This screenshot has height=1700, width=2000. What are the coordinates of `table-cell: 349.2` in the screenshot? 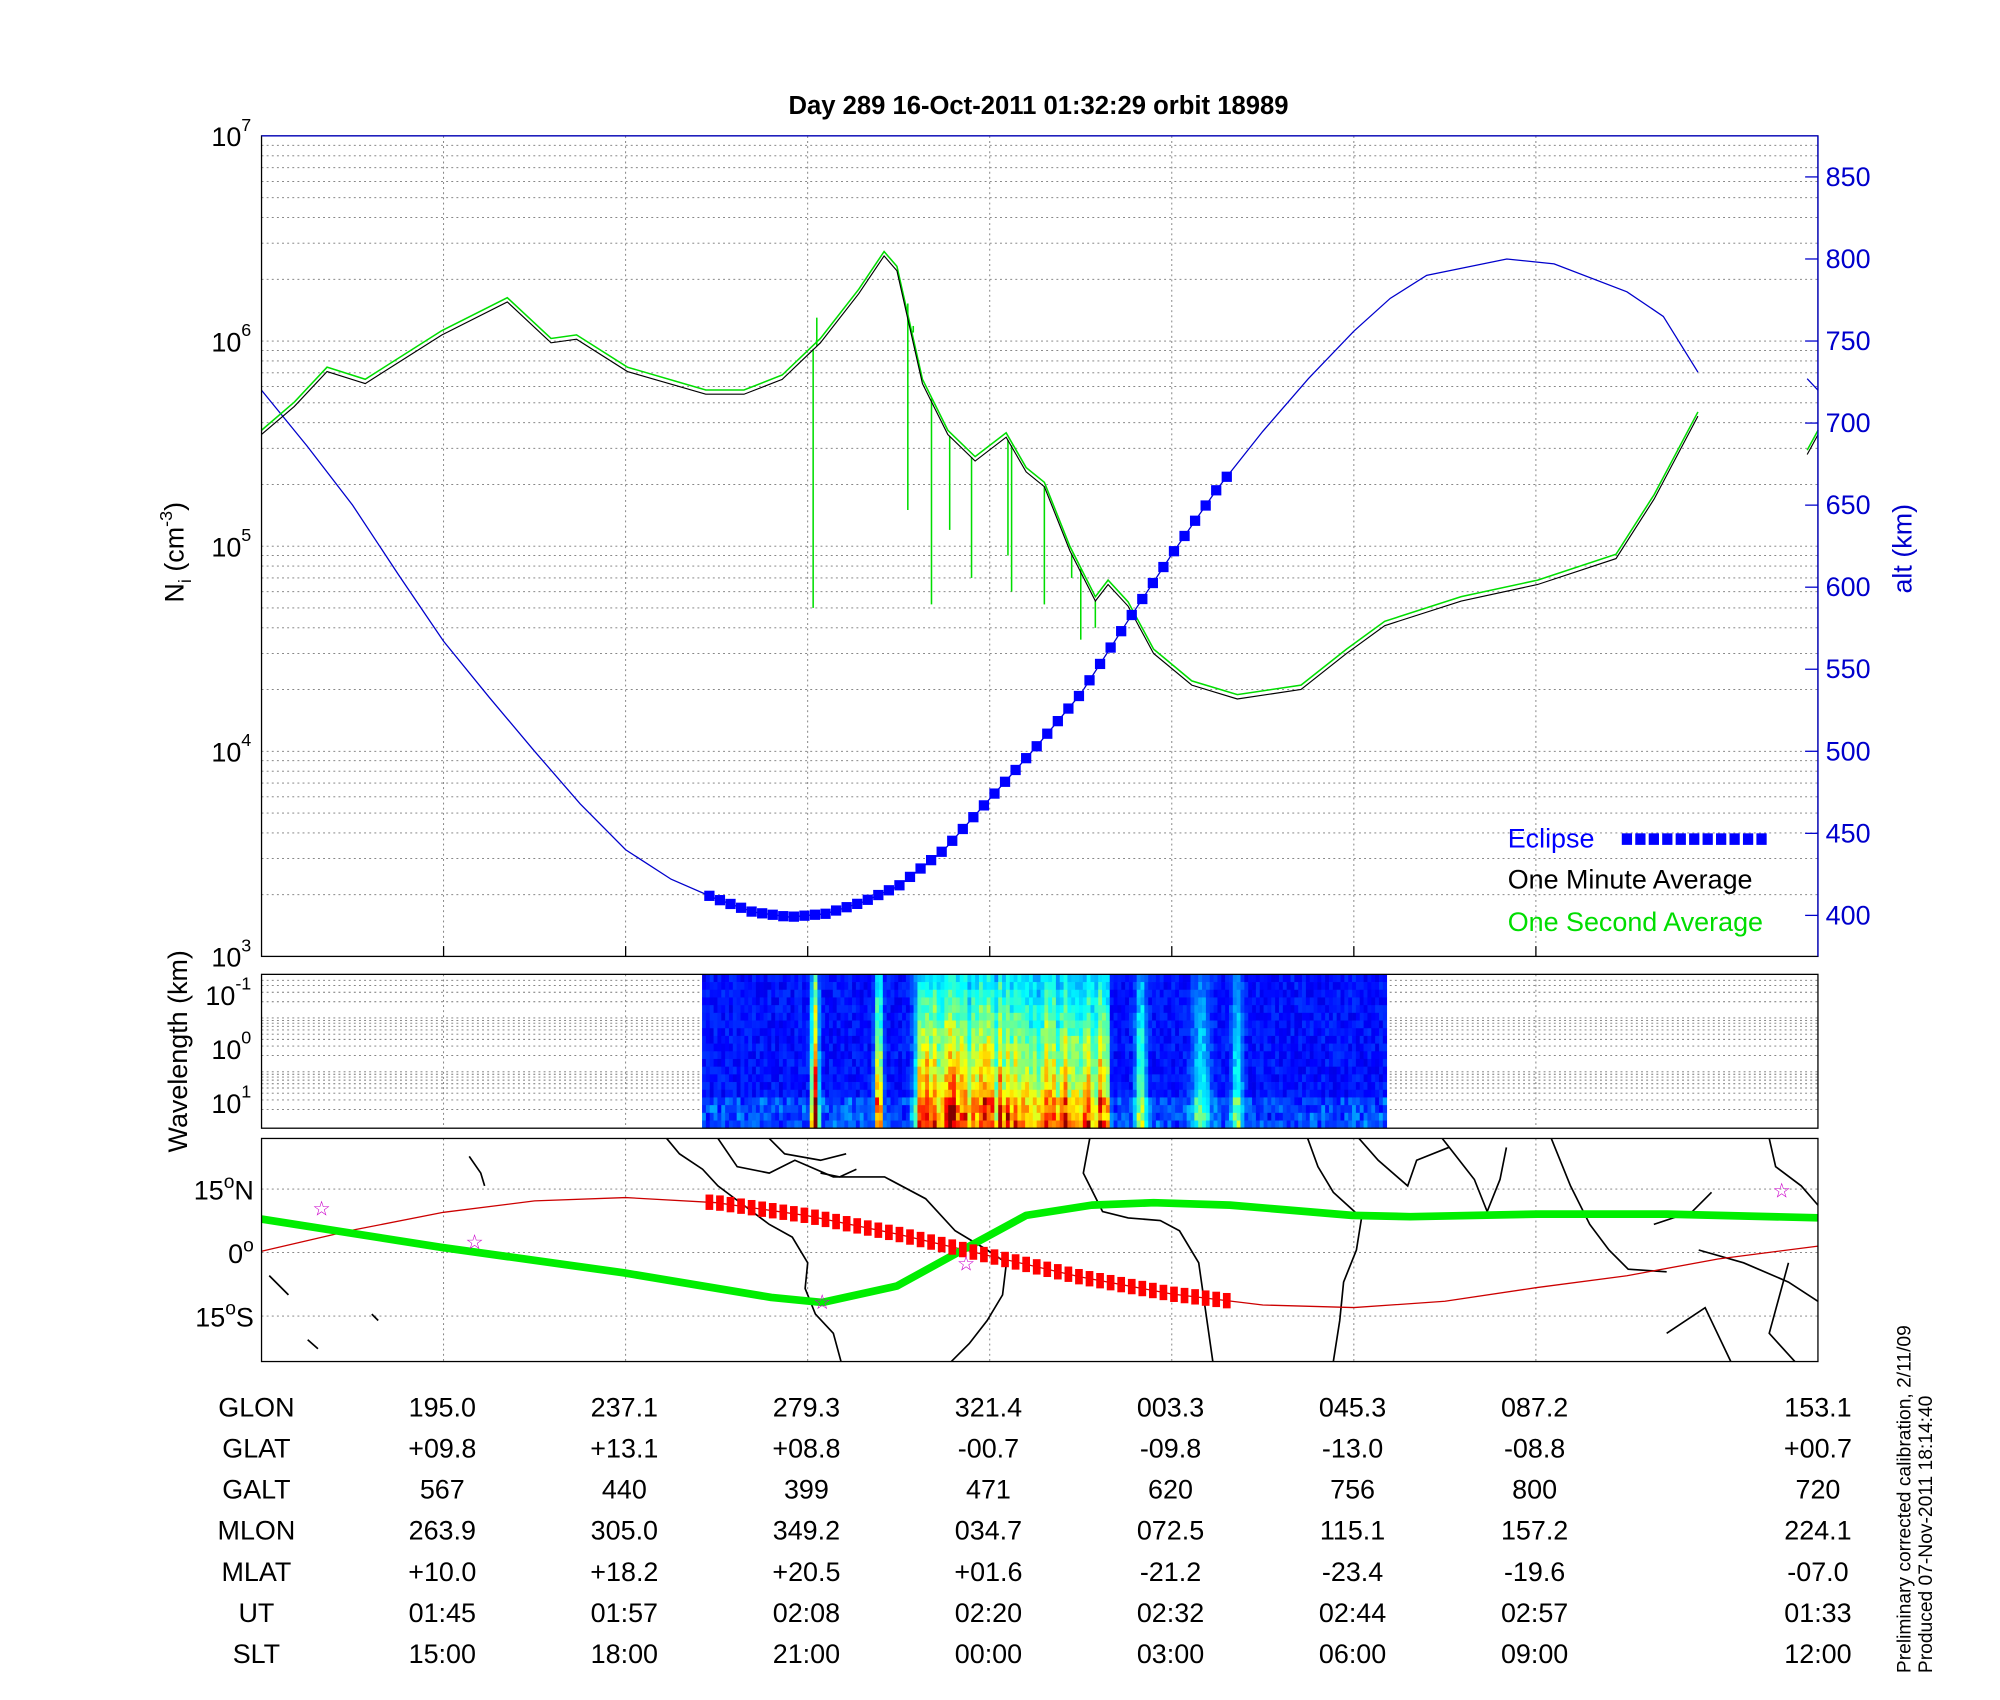 It's located at (806, 1531).